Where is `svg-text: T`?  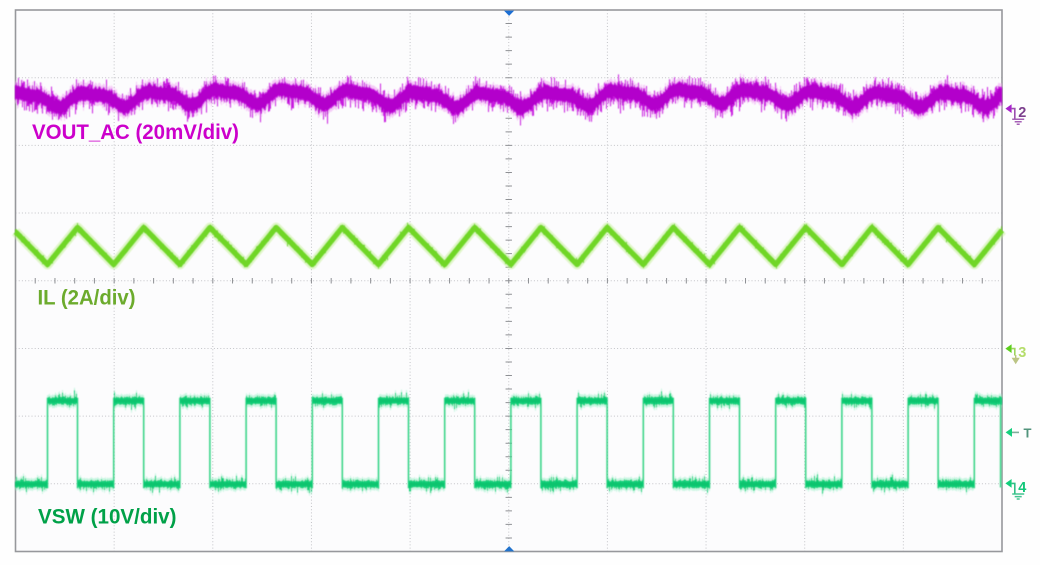
svg-text: T is located at coordinates (1028, 432).